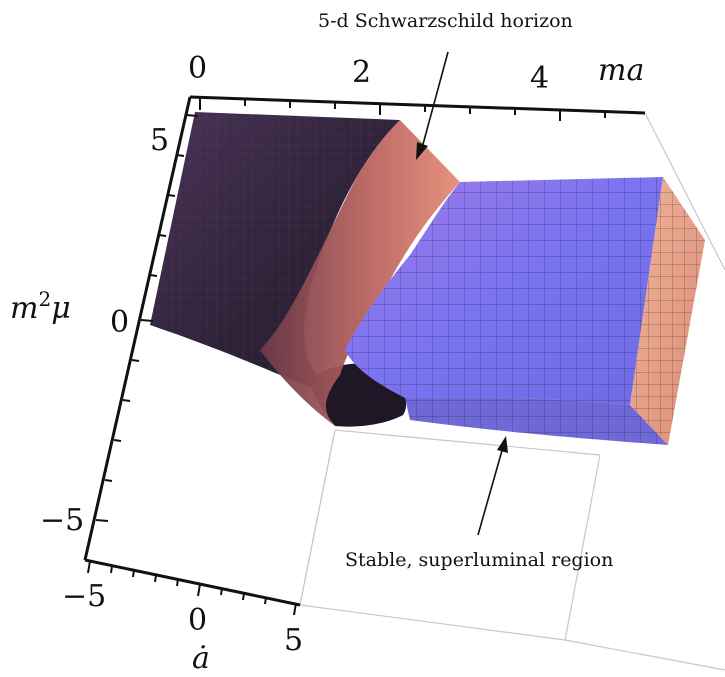  Describe the element at coordinates (159, 140) in the screenshot. I see `m2mu-tick-5: 5` at that location.